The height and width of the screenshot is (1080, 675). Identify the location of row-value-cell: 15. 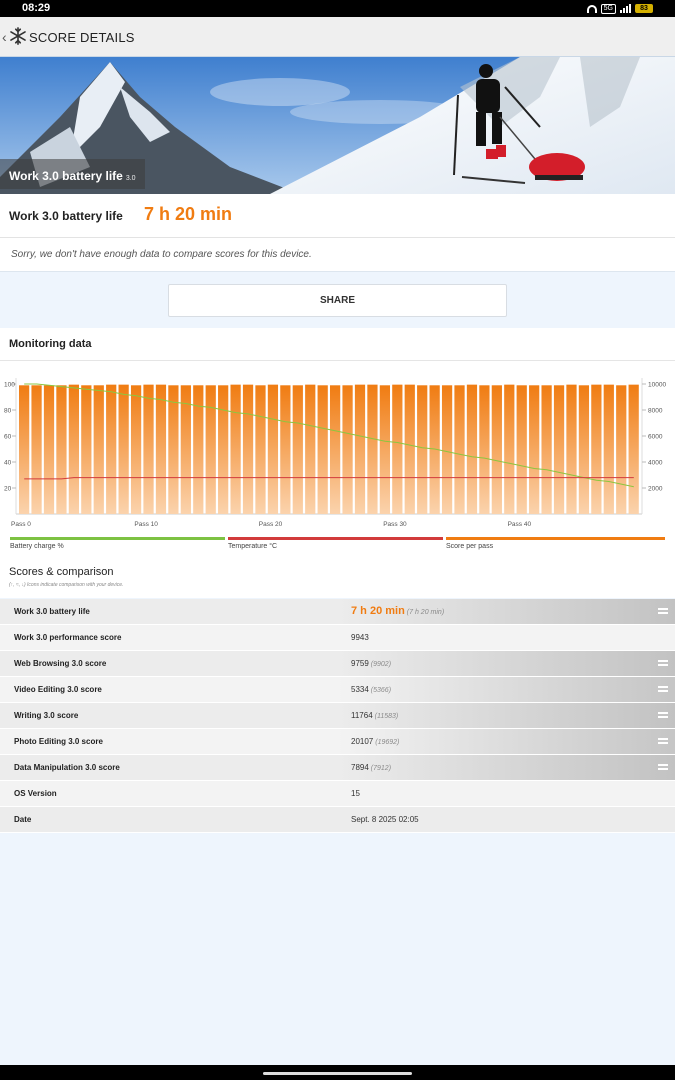
(506, 793).